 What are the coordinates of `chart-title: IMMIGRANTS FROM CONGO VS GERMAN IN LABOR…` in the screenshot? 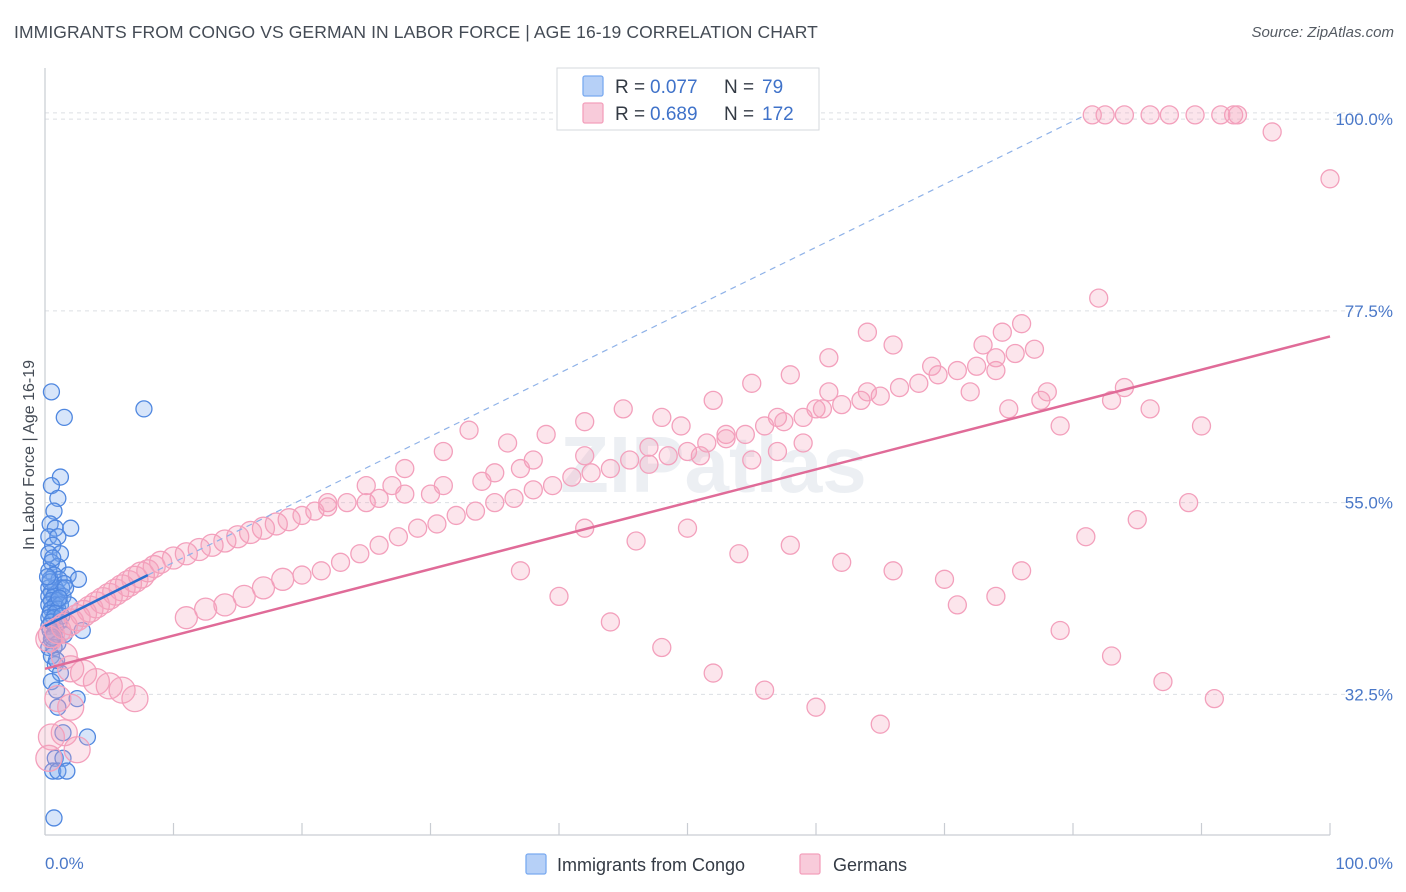 It's located at (416, 32).